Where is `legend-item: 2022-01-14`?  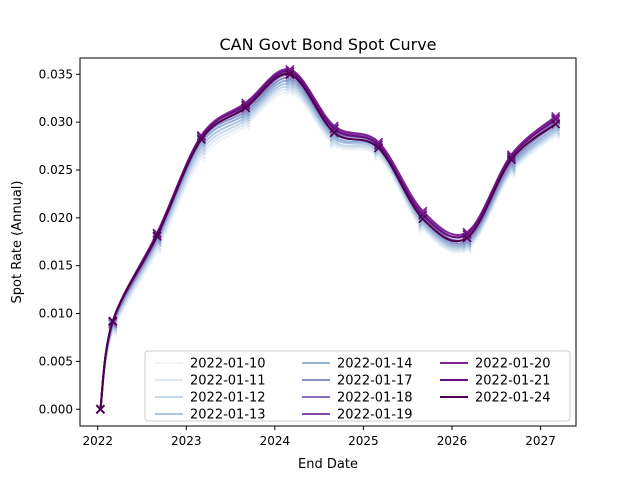 legend-item: 2022-01-14 is located at coordinates (357, 364).